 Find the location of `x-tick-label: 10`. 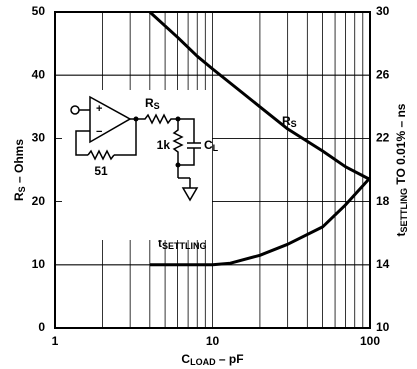

x-tick-label: 10 is located at coordinates (213, 341).